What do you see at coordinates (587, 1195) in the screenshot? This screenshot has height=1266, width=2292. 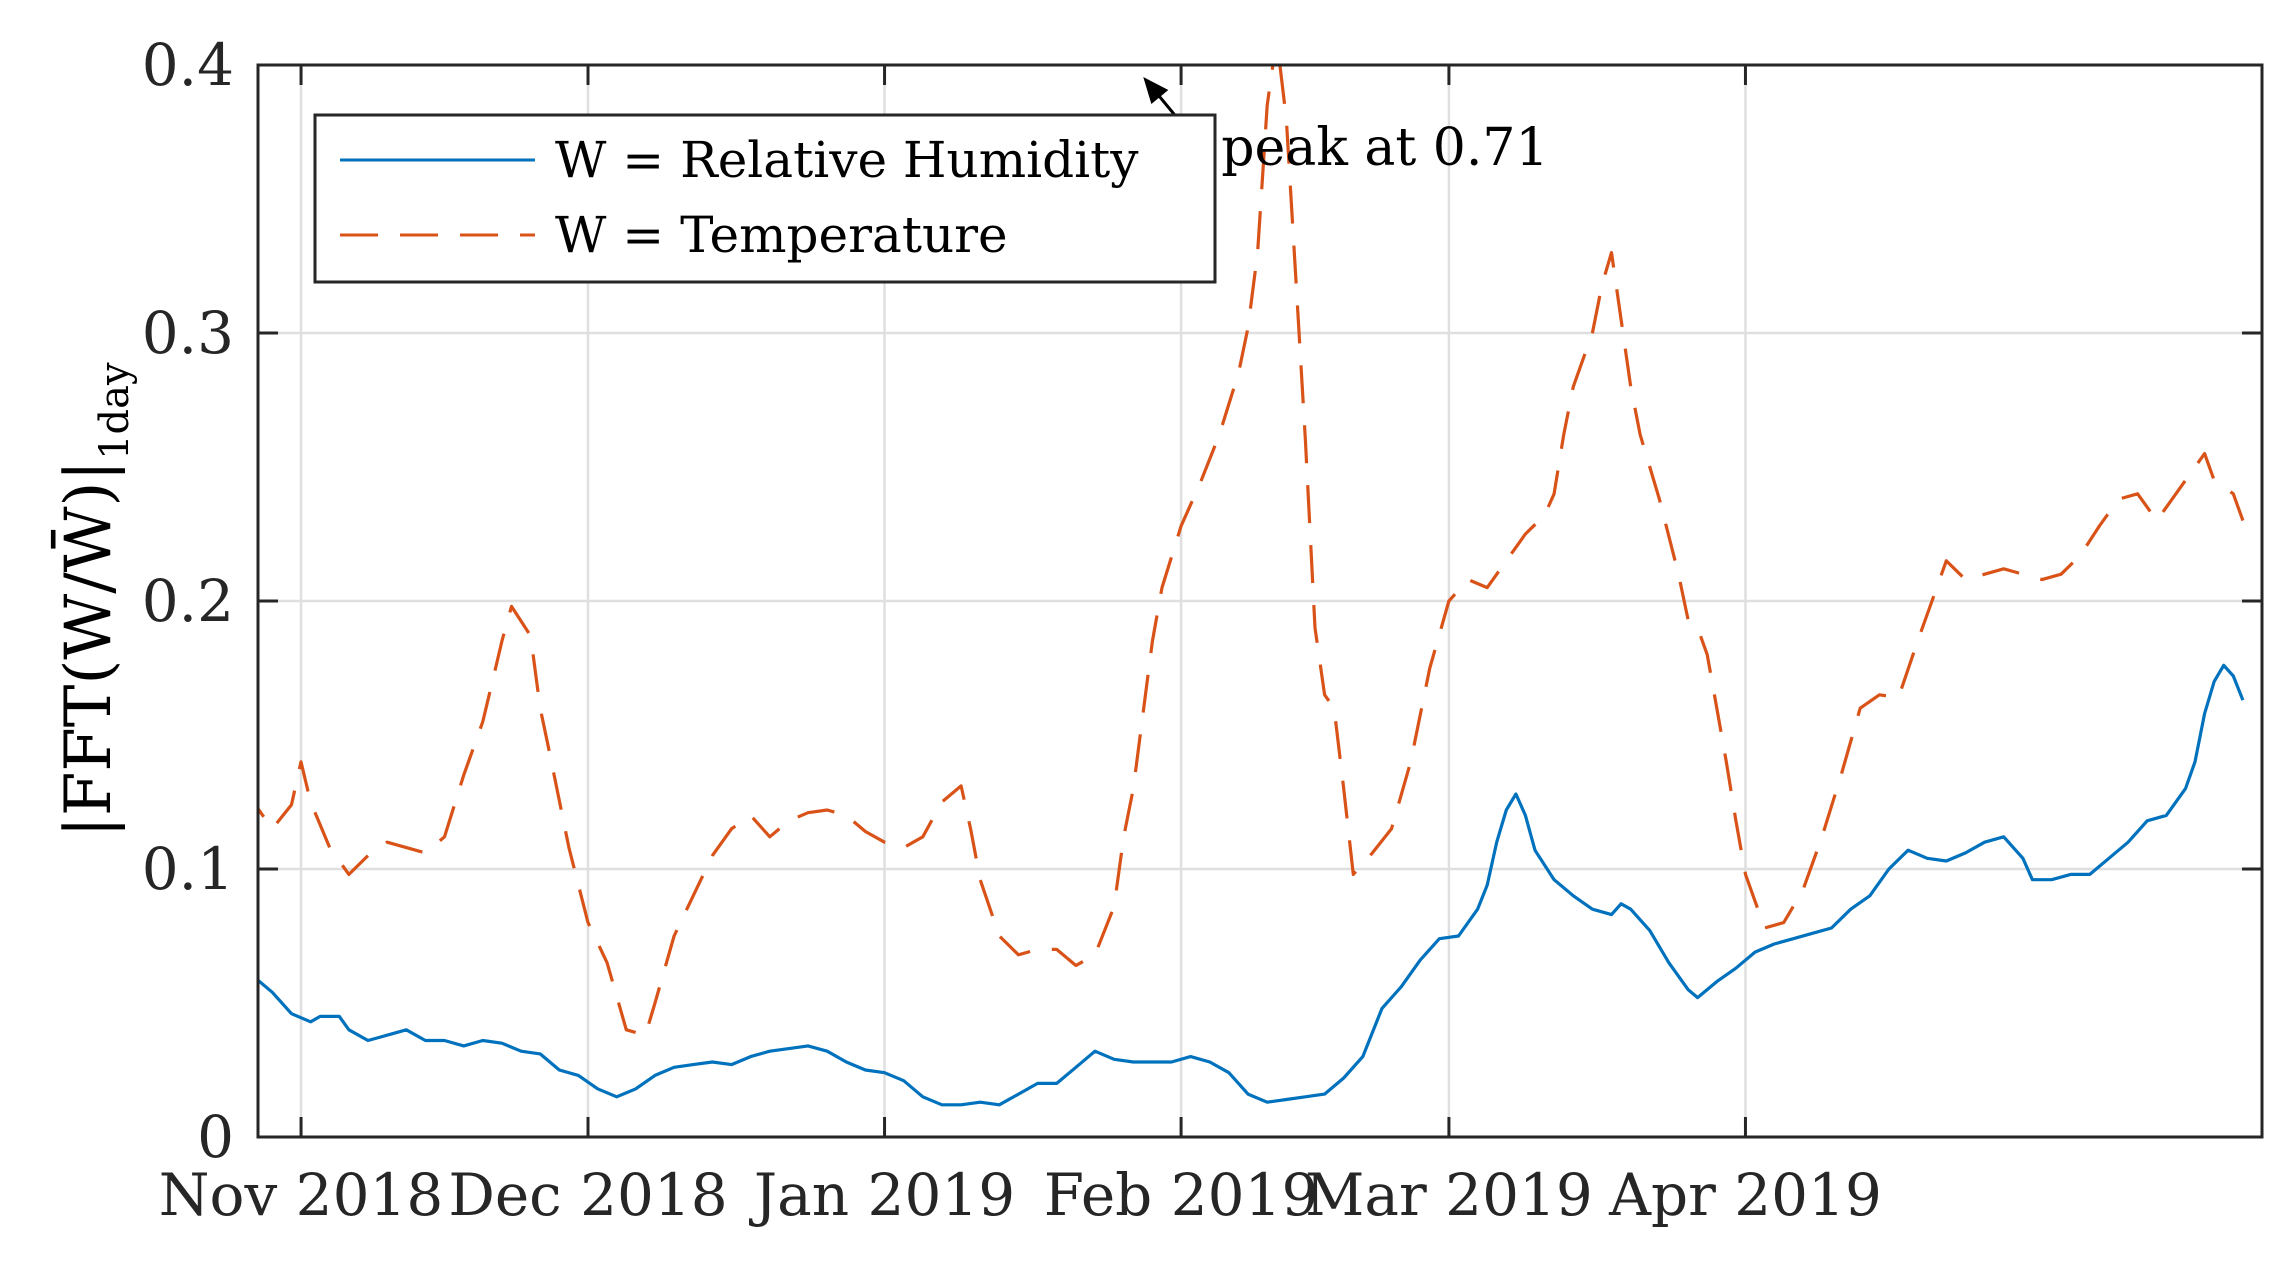 I see `x-tick-label: Dec 2018` at bounding box center [587, 1195].